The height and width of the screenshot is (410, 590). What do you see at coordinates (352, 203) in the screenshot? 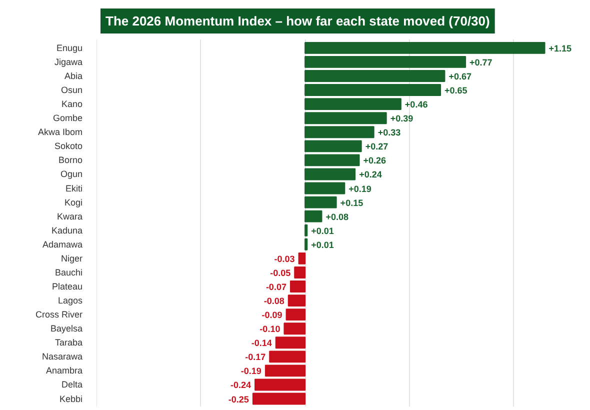
I see `data-label: +0.15` at bounding box center [352, 203].